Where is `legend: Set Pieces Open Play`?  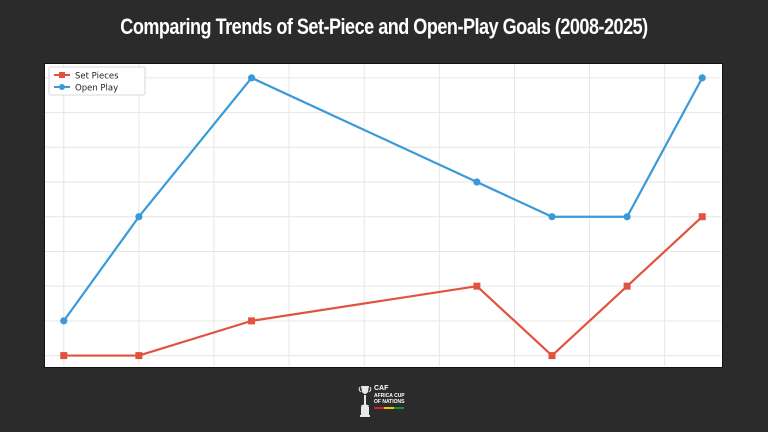
legend: Set Pieces Open Play is located at coordinates (97, 81).